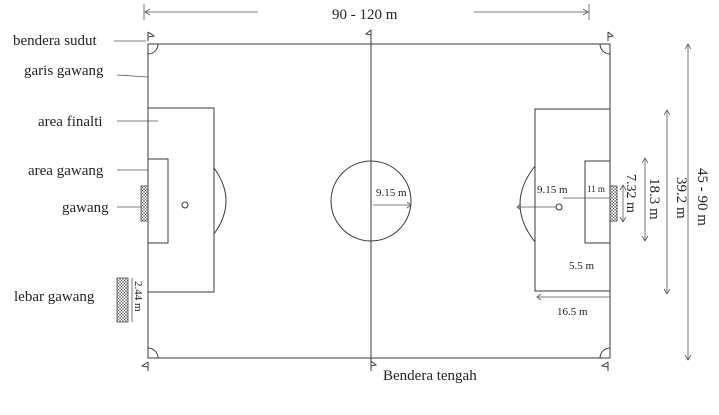 Image resolution: width=719 pixels, height=415 pixels. I want to click on label-penalty-area: area finalti, so click(70, 122).